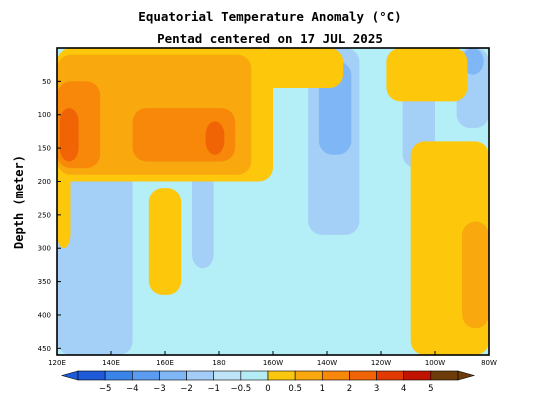  Describe the element at coordinates (44, 149) in the screenshot. I see `y-tick-label: 150` at that location.